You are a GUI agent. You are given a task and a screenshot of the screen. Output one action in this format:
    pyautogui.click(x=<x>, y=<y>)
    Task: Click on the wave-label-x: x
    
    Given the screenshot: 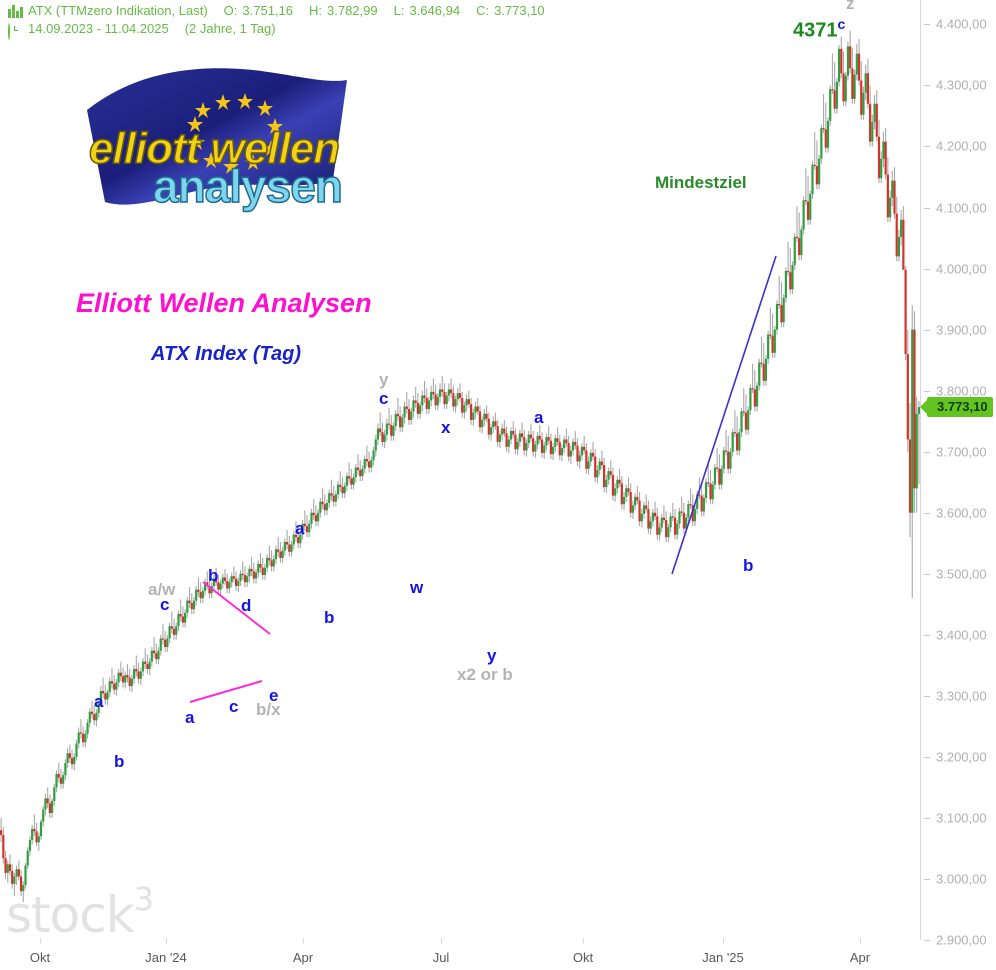 What is the action you would take?
    pyautogui.click(x=446, y=427)
    